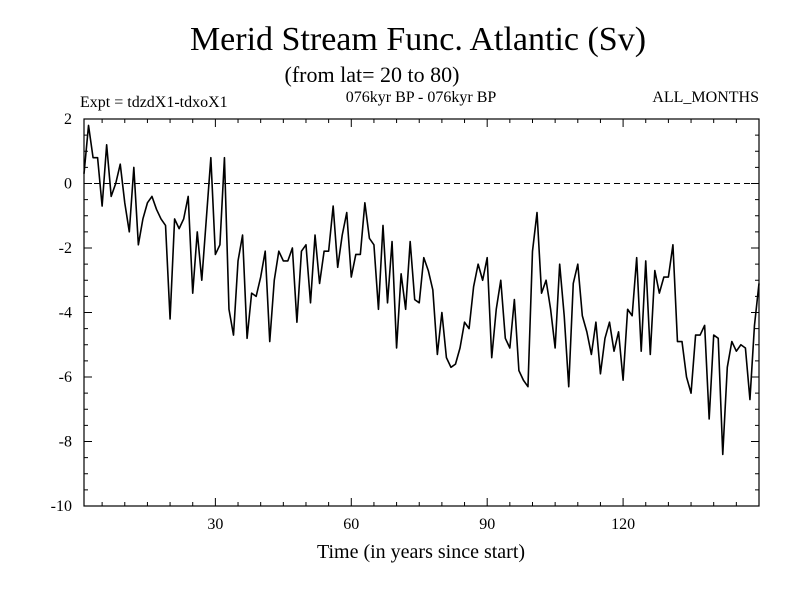 The height and width of the screenshot is (600, 800). What do you see at coordinates (65, 248) in the screenshot?
I see `y-tick-label: -2` at bounding box center [65, 248].